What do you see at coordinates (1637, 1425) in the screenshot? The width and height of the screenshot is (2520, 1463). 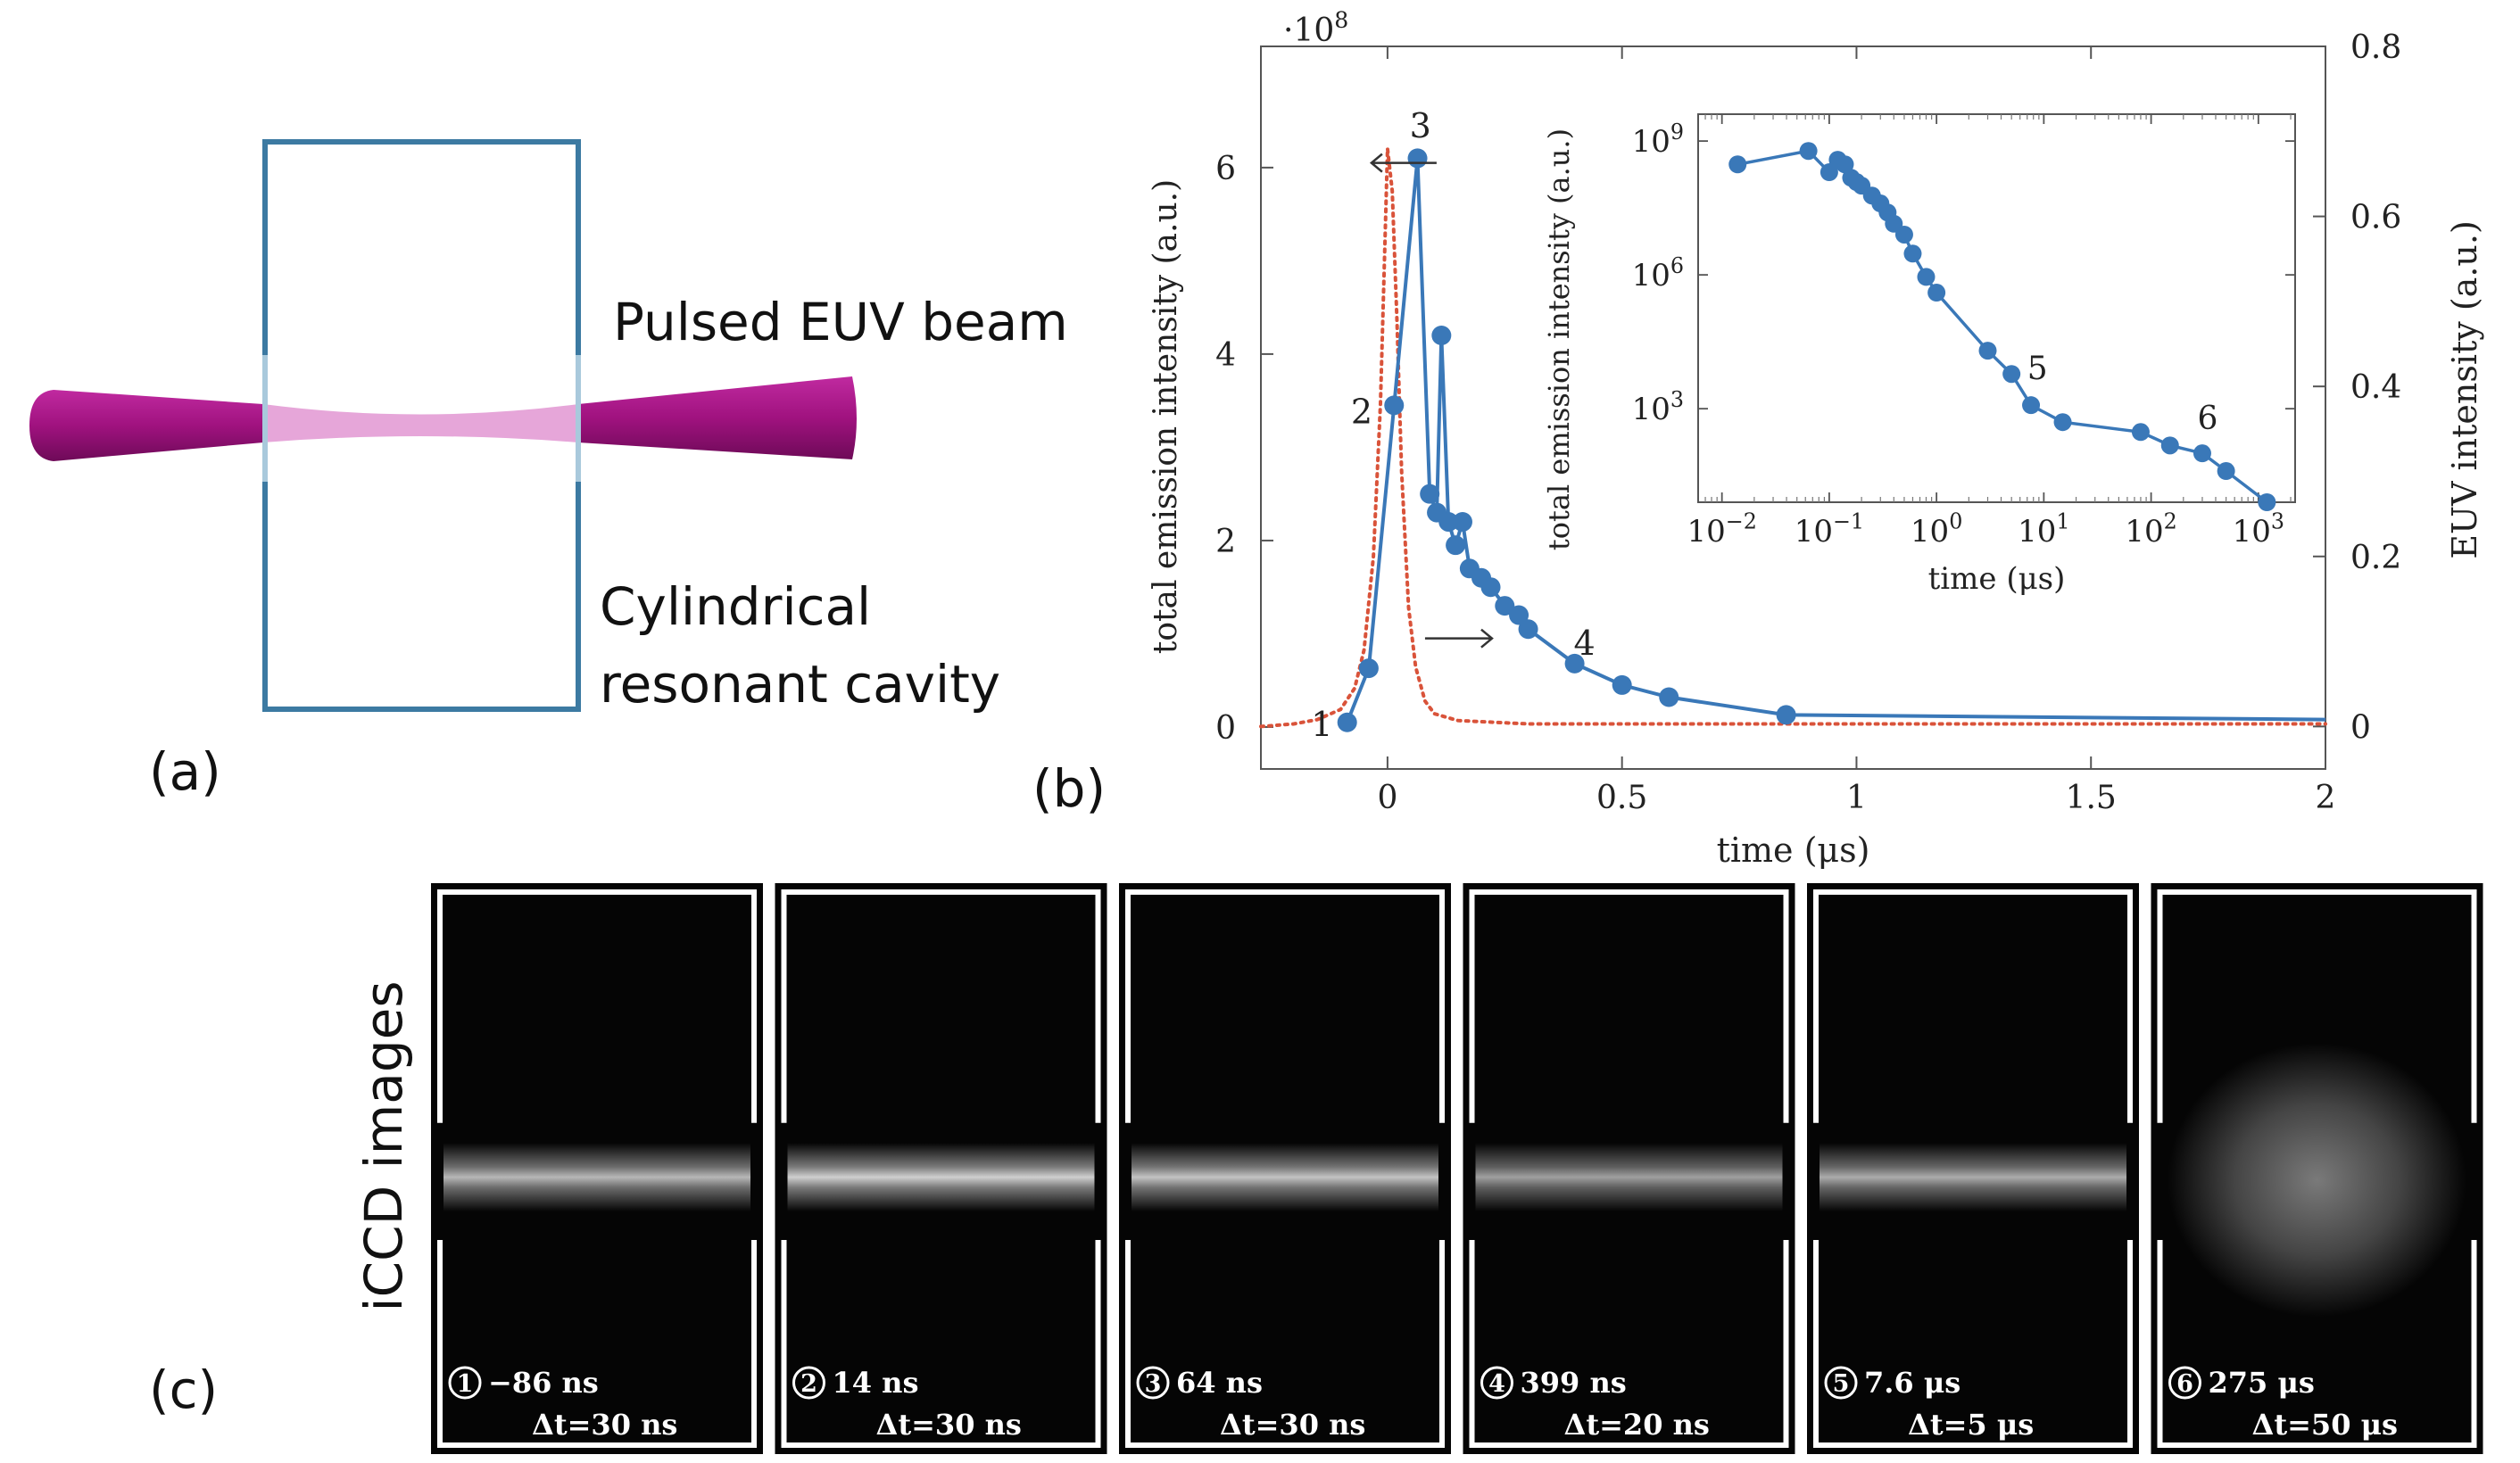 I see `frame-exposure: Δt=20 ns` at bounding box center [1637, 1425].